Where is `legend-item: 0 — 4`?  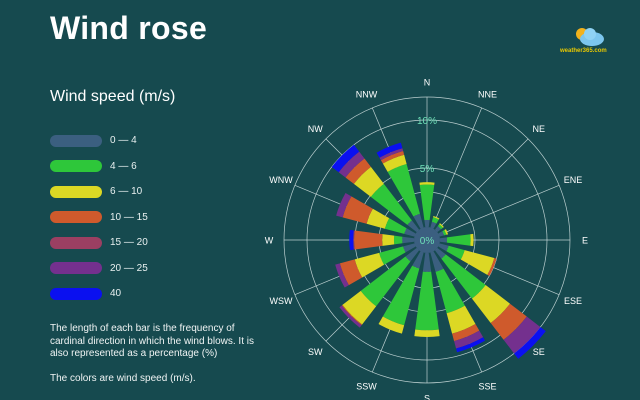 legend-item: 0 — 4 is located at coordinates (99, 141).